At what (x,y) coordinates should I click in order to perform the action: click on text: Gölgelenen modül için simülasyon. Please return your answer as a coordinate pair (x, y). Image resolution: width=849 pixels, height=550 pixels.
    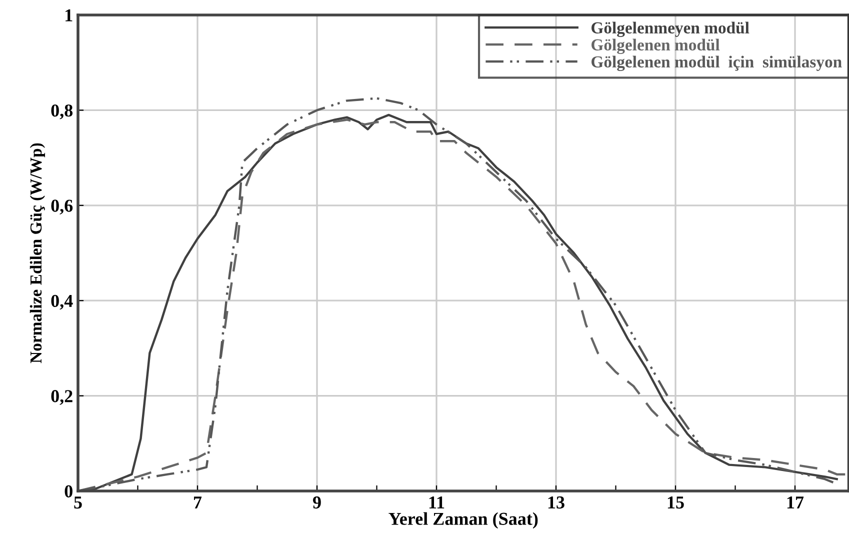
    Looking at the image, I should click on (717, 64).